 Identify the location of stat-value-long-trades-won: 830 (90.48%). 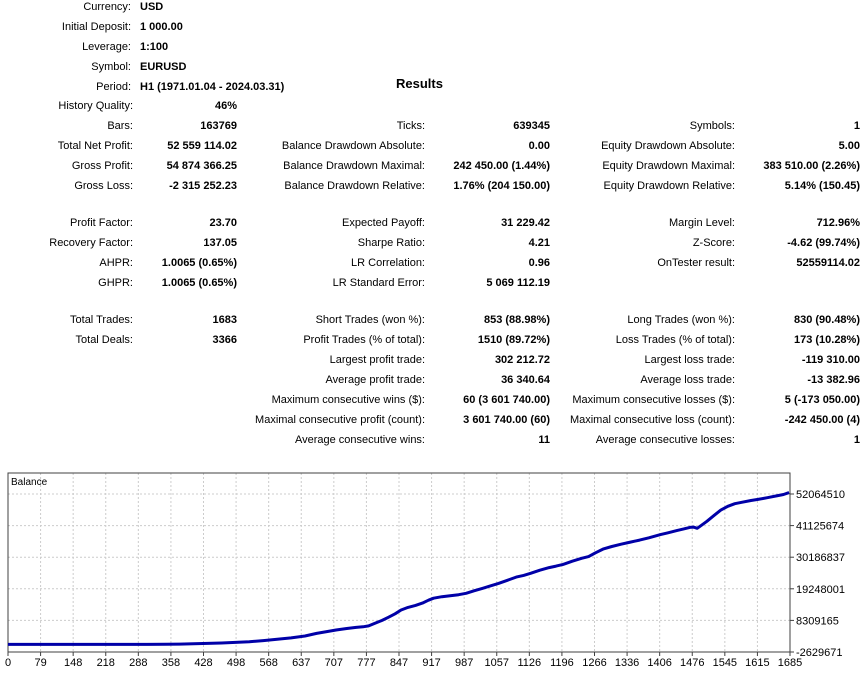
(826, 320).